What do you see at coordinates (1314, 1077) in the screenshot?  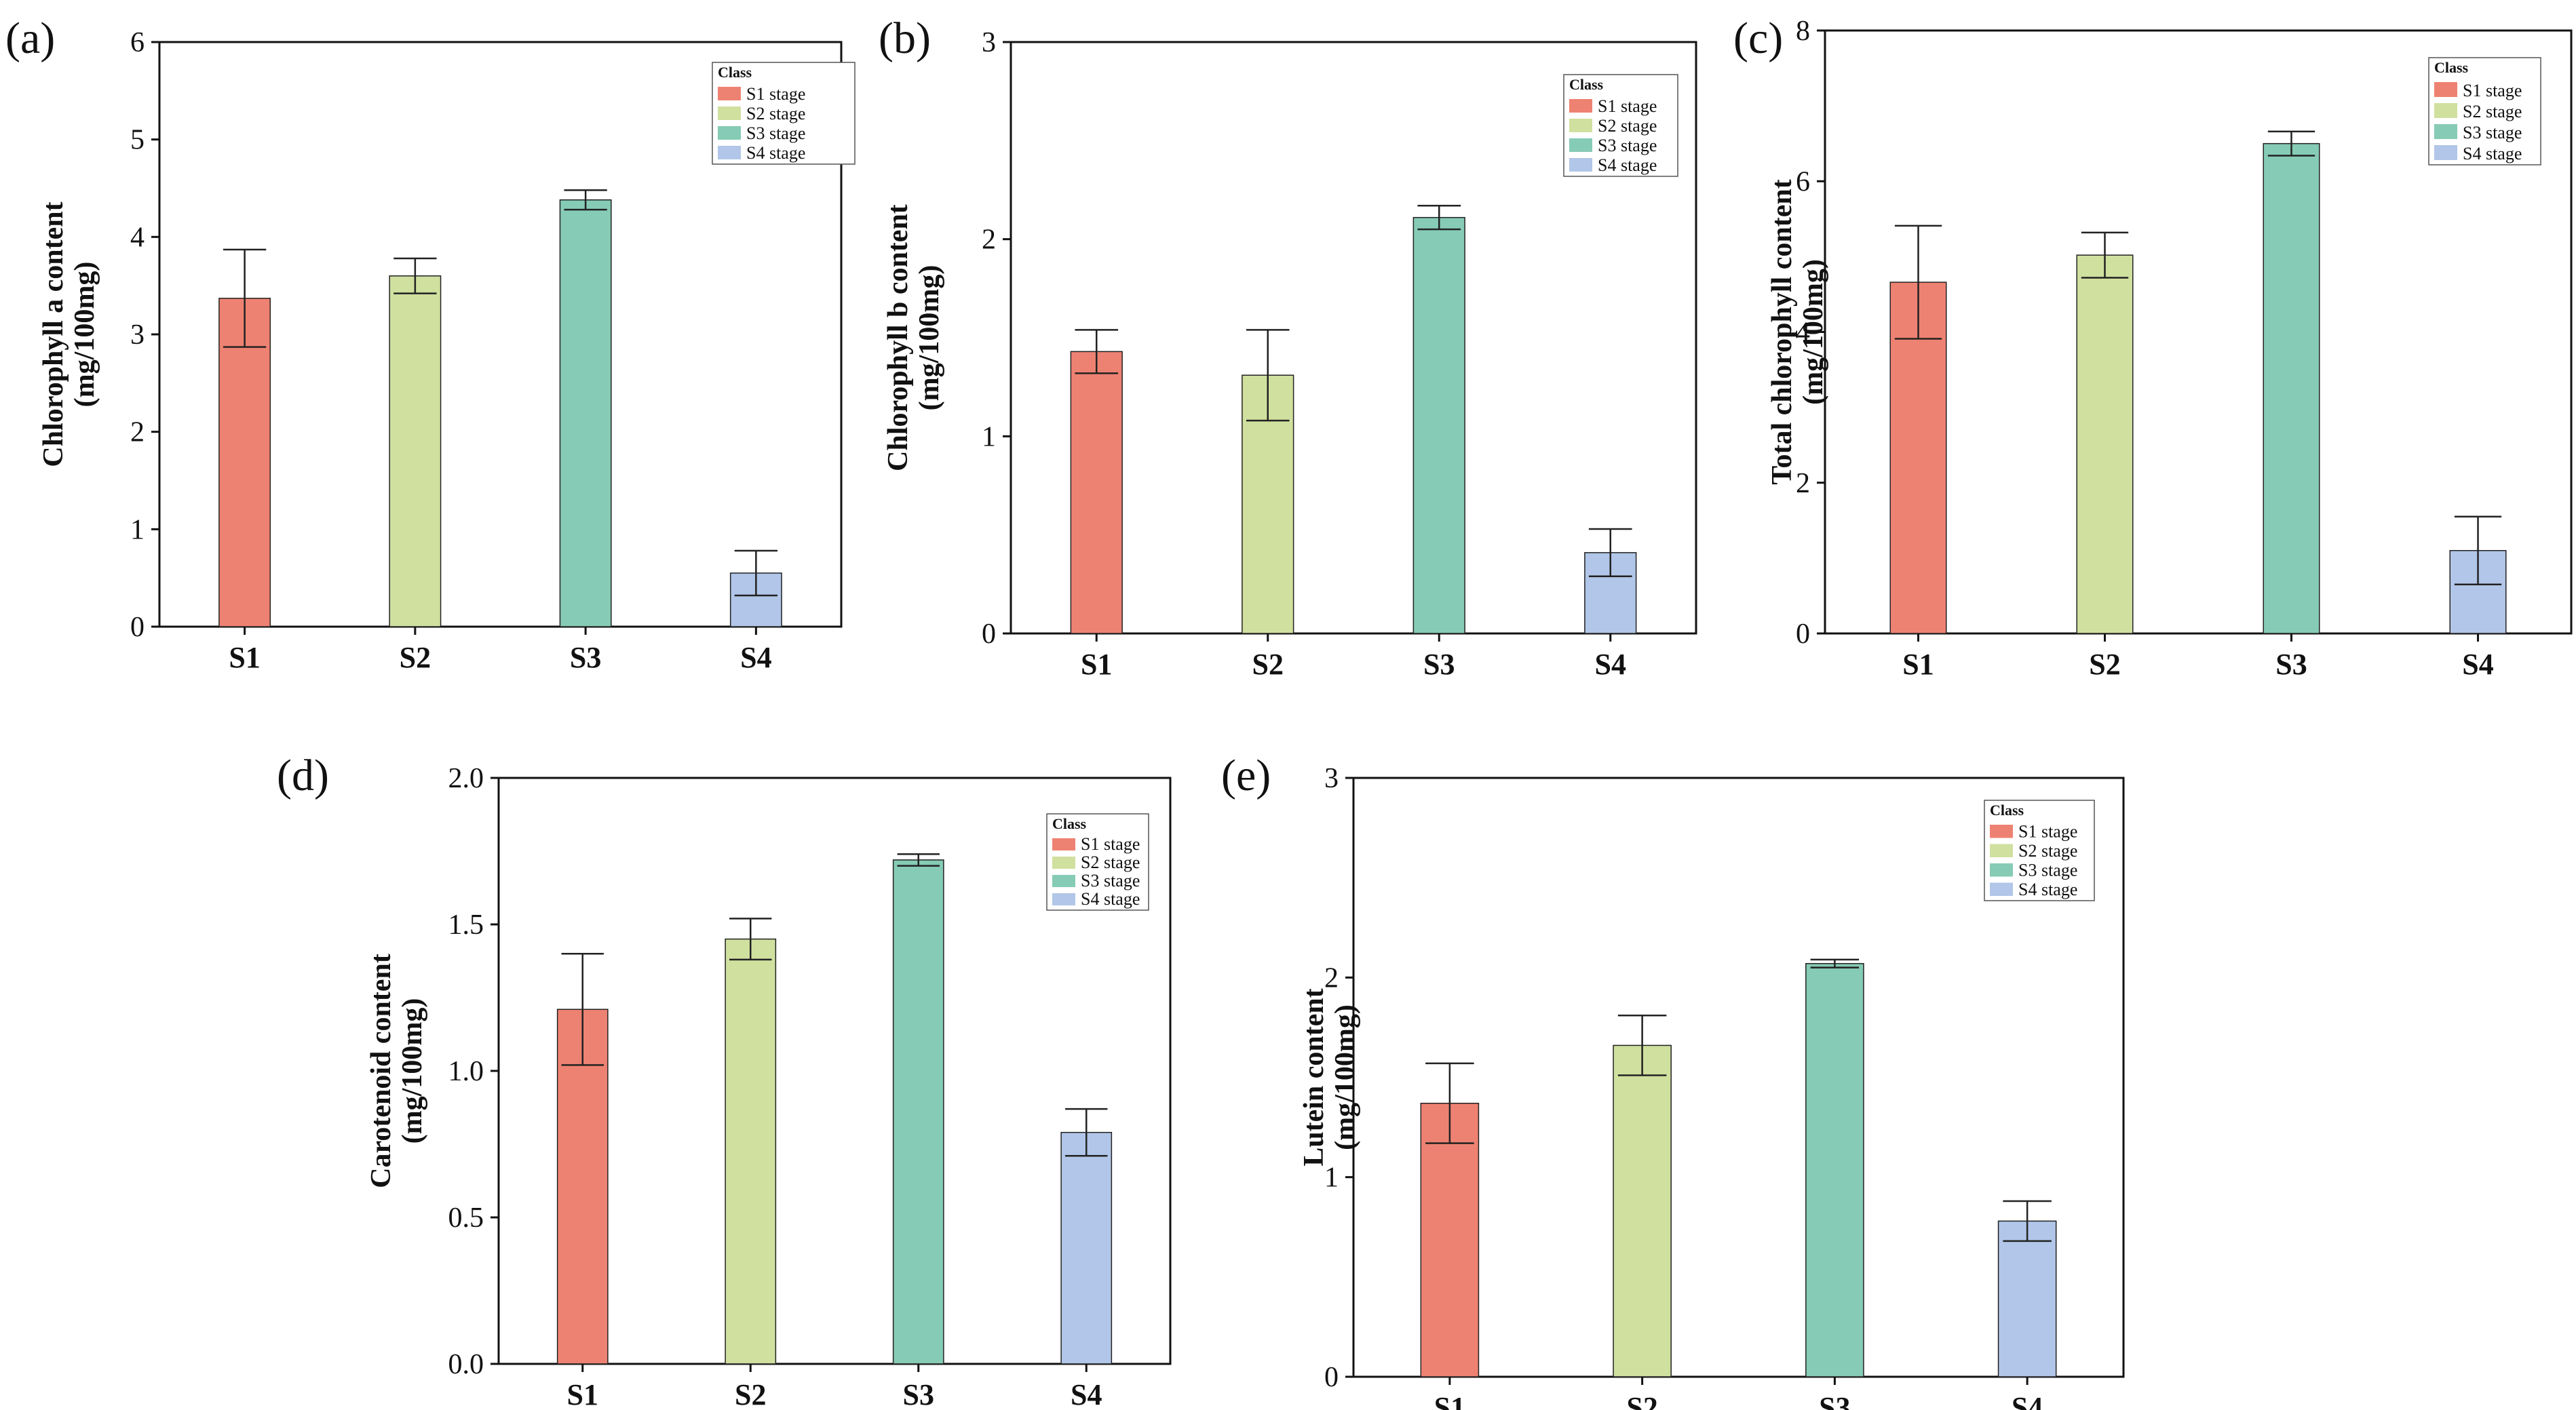 I see `y-axis-title-line: Lutein content` at bounding box center [1314, 1077].